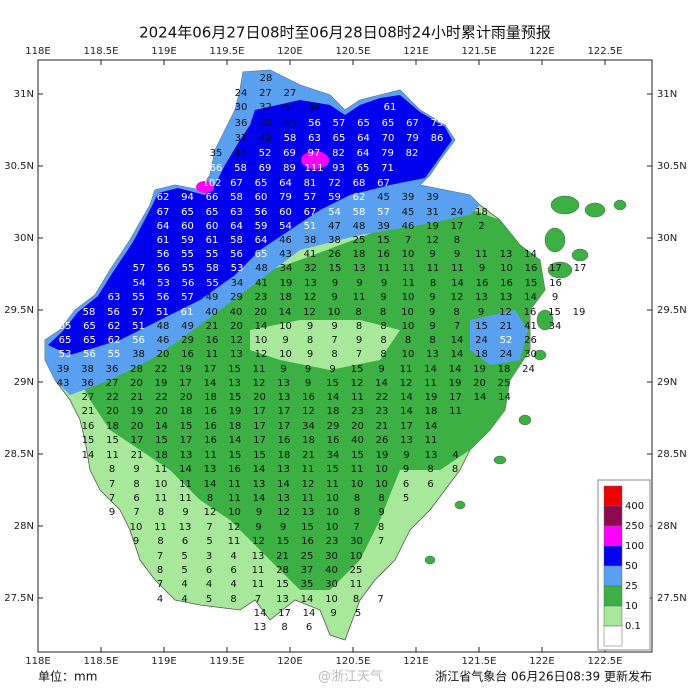 This screenshot has width=690, height=690. Describe the element at coordinates (187, 240) in the screenshot. I see `rainfall-value: 59` at that location.